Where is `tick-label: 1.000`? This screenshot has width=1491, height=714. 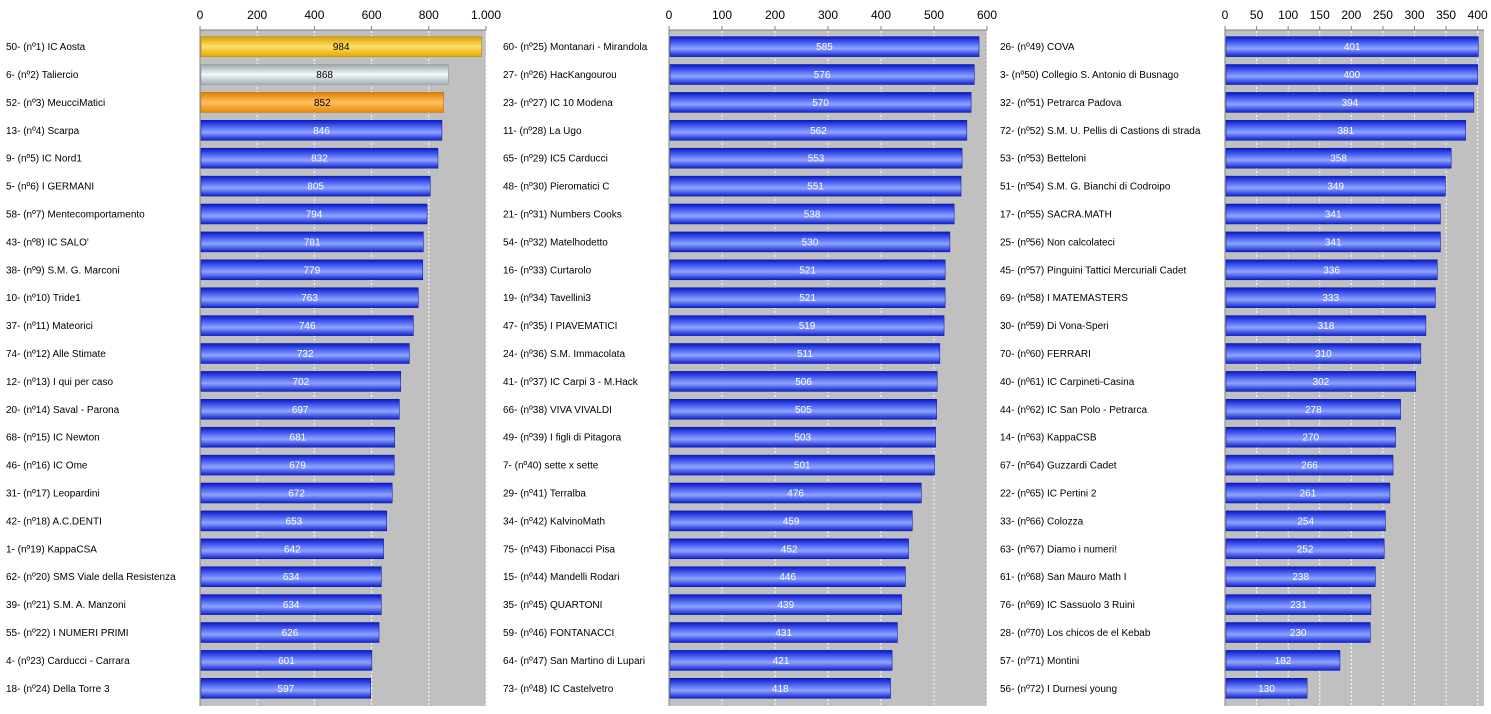
tick-label: 1.000 is located at coordinates (486, 15).